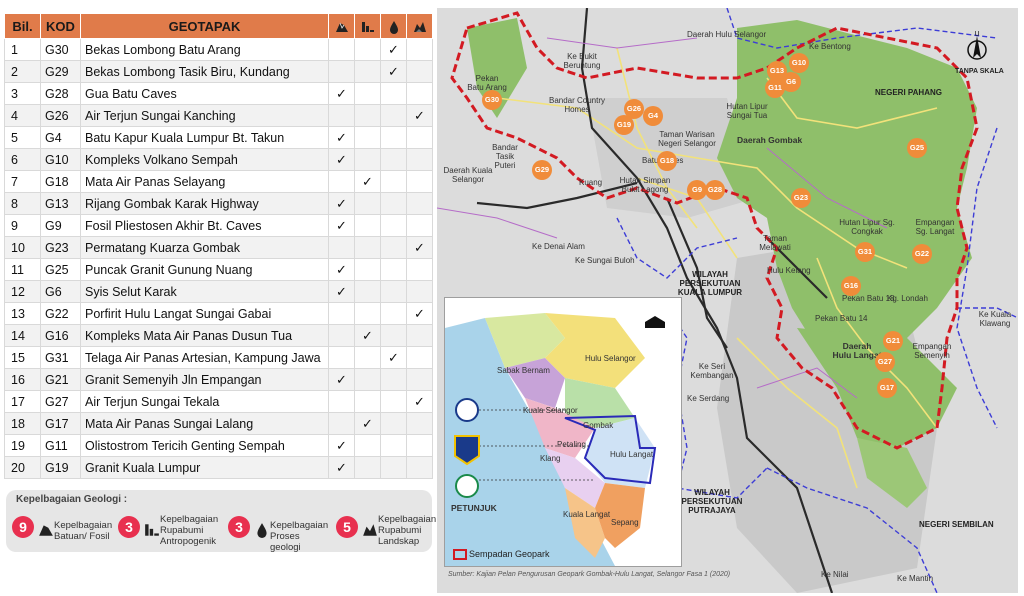 The image size is (1024, 596). What do you see at coordinates (563, 432) in the screenshot?
I see `inset-map-drawing` at bounding box center [563, 432].